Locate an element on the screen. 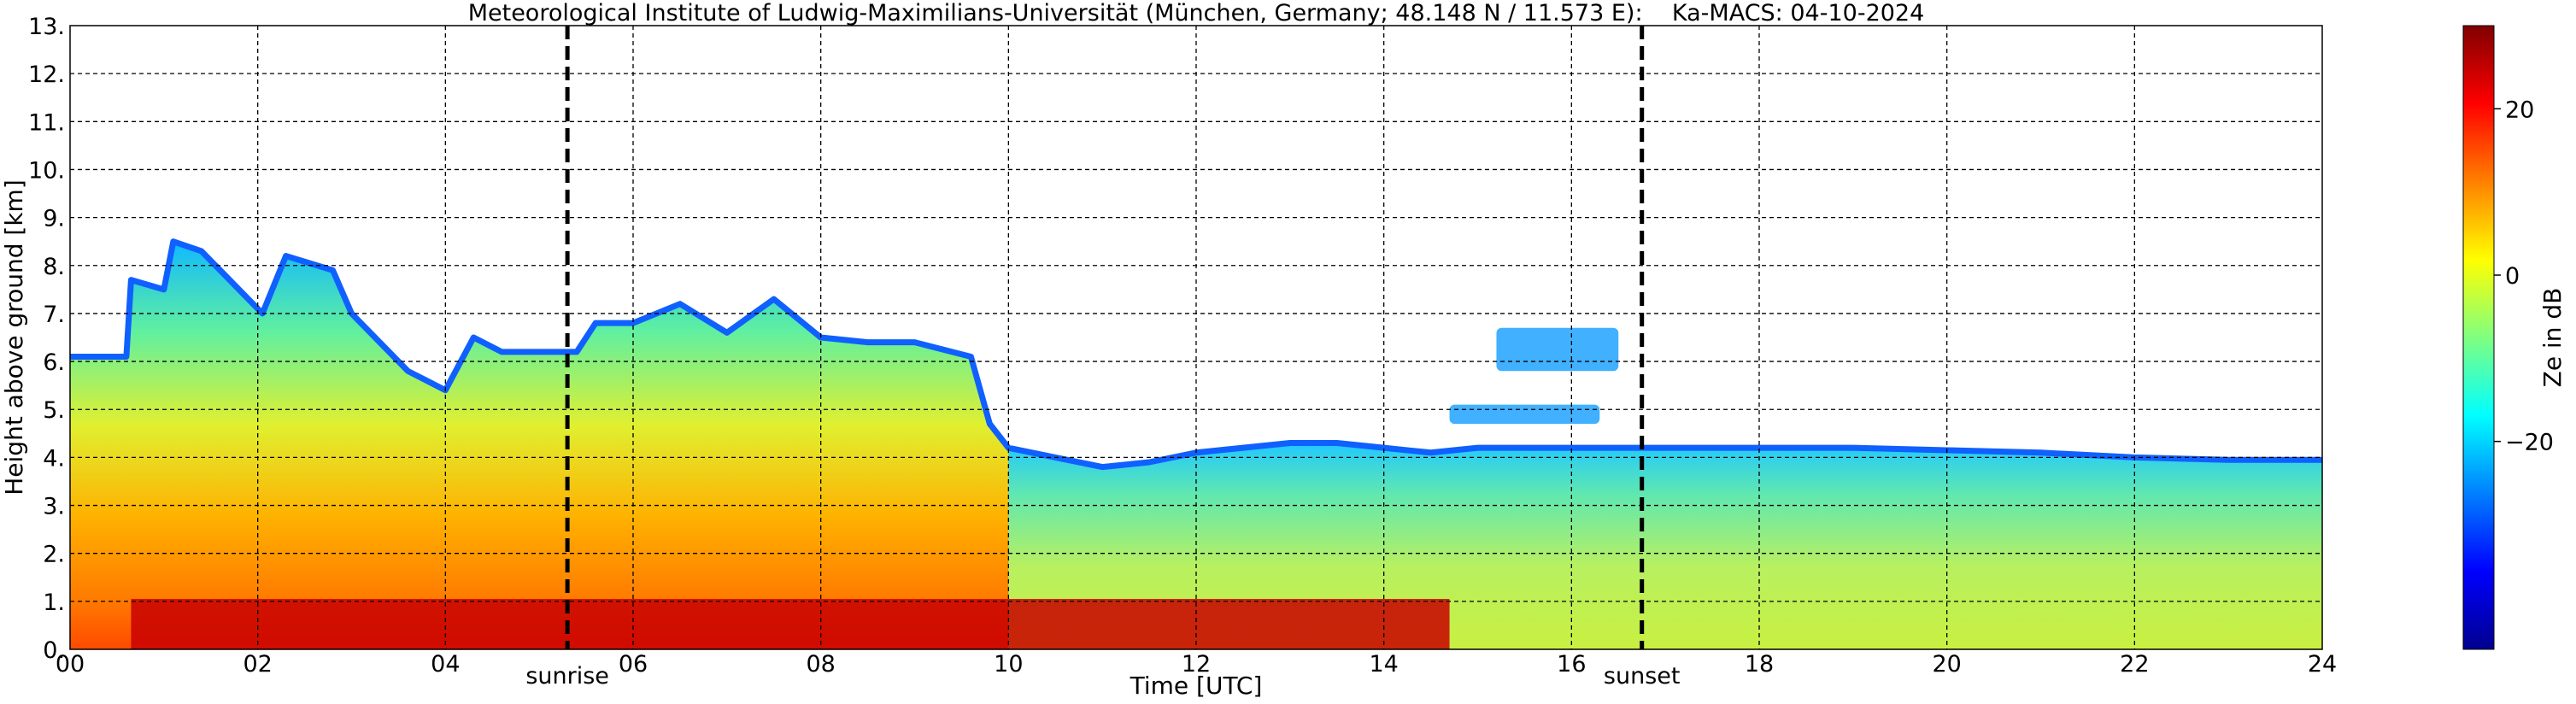 This screenshot has width=2576, height=704. x-tick-label: 12 is located at coordinates (1196, 664).